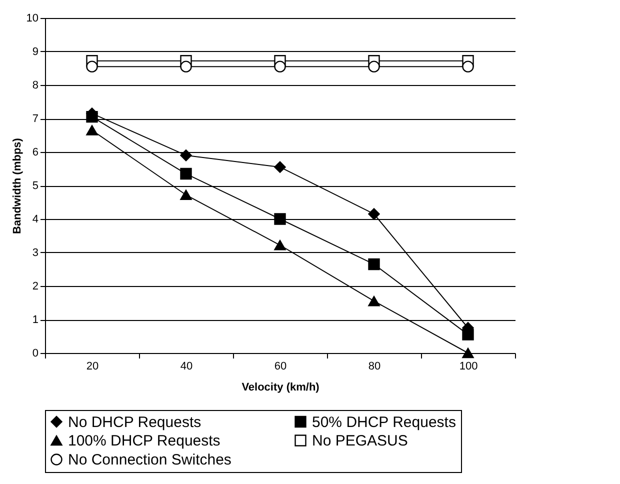 Image resolution: width=620 pixels, height=484 pixels. Describe the element at coordinates (35, 320) in the screenshot. I see `y-tick-label: 1` at that location.